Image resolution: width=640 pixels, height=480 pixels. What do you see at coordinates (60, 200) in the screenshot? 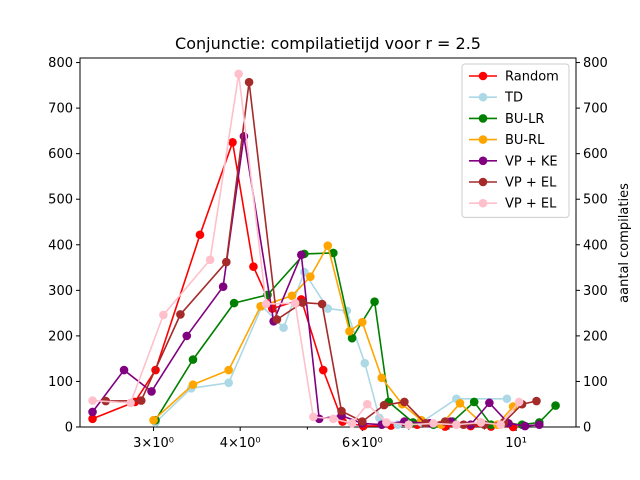
I see `y-tick-label-left-500: 500` at bounding box center [60, 200].